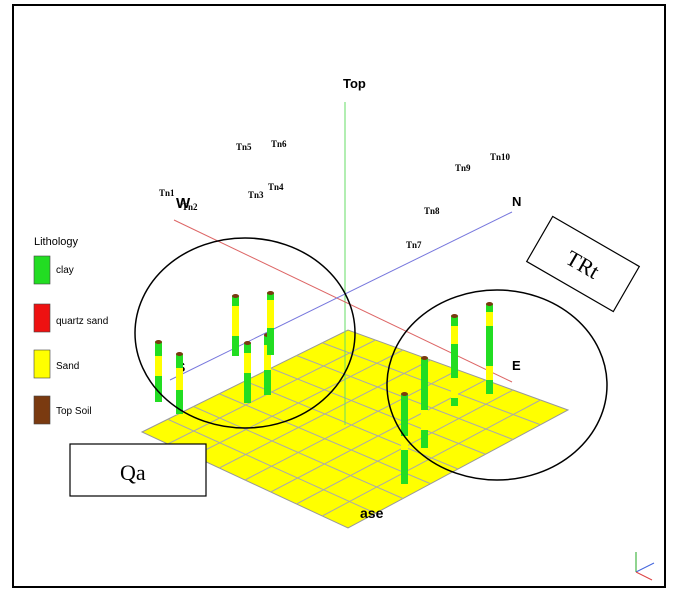  I want to click on legend-label-clay: clay, so click(65, 270).